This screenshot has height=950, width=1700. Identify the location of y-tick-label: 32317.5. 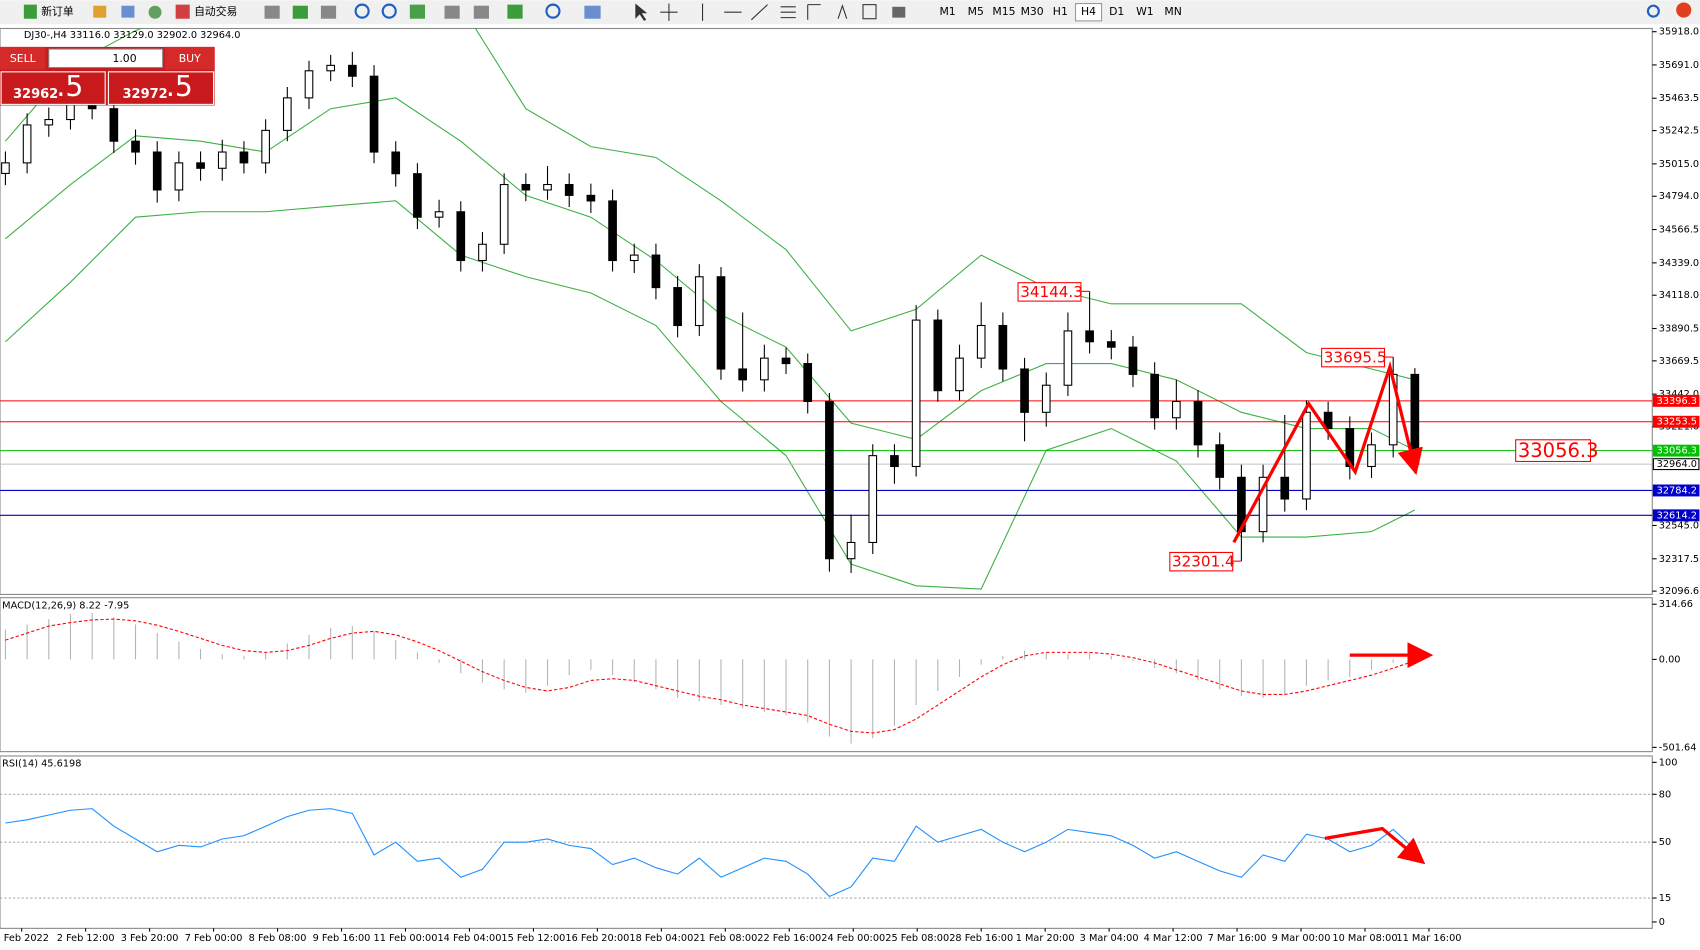
(1679, 559).